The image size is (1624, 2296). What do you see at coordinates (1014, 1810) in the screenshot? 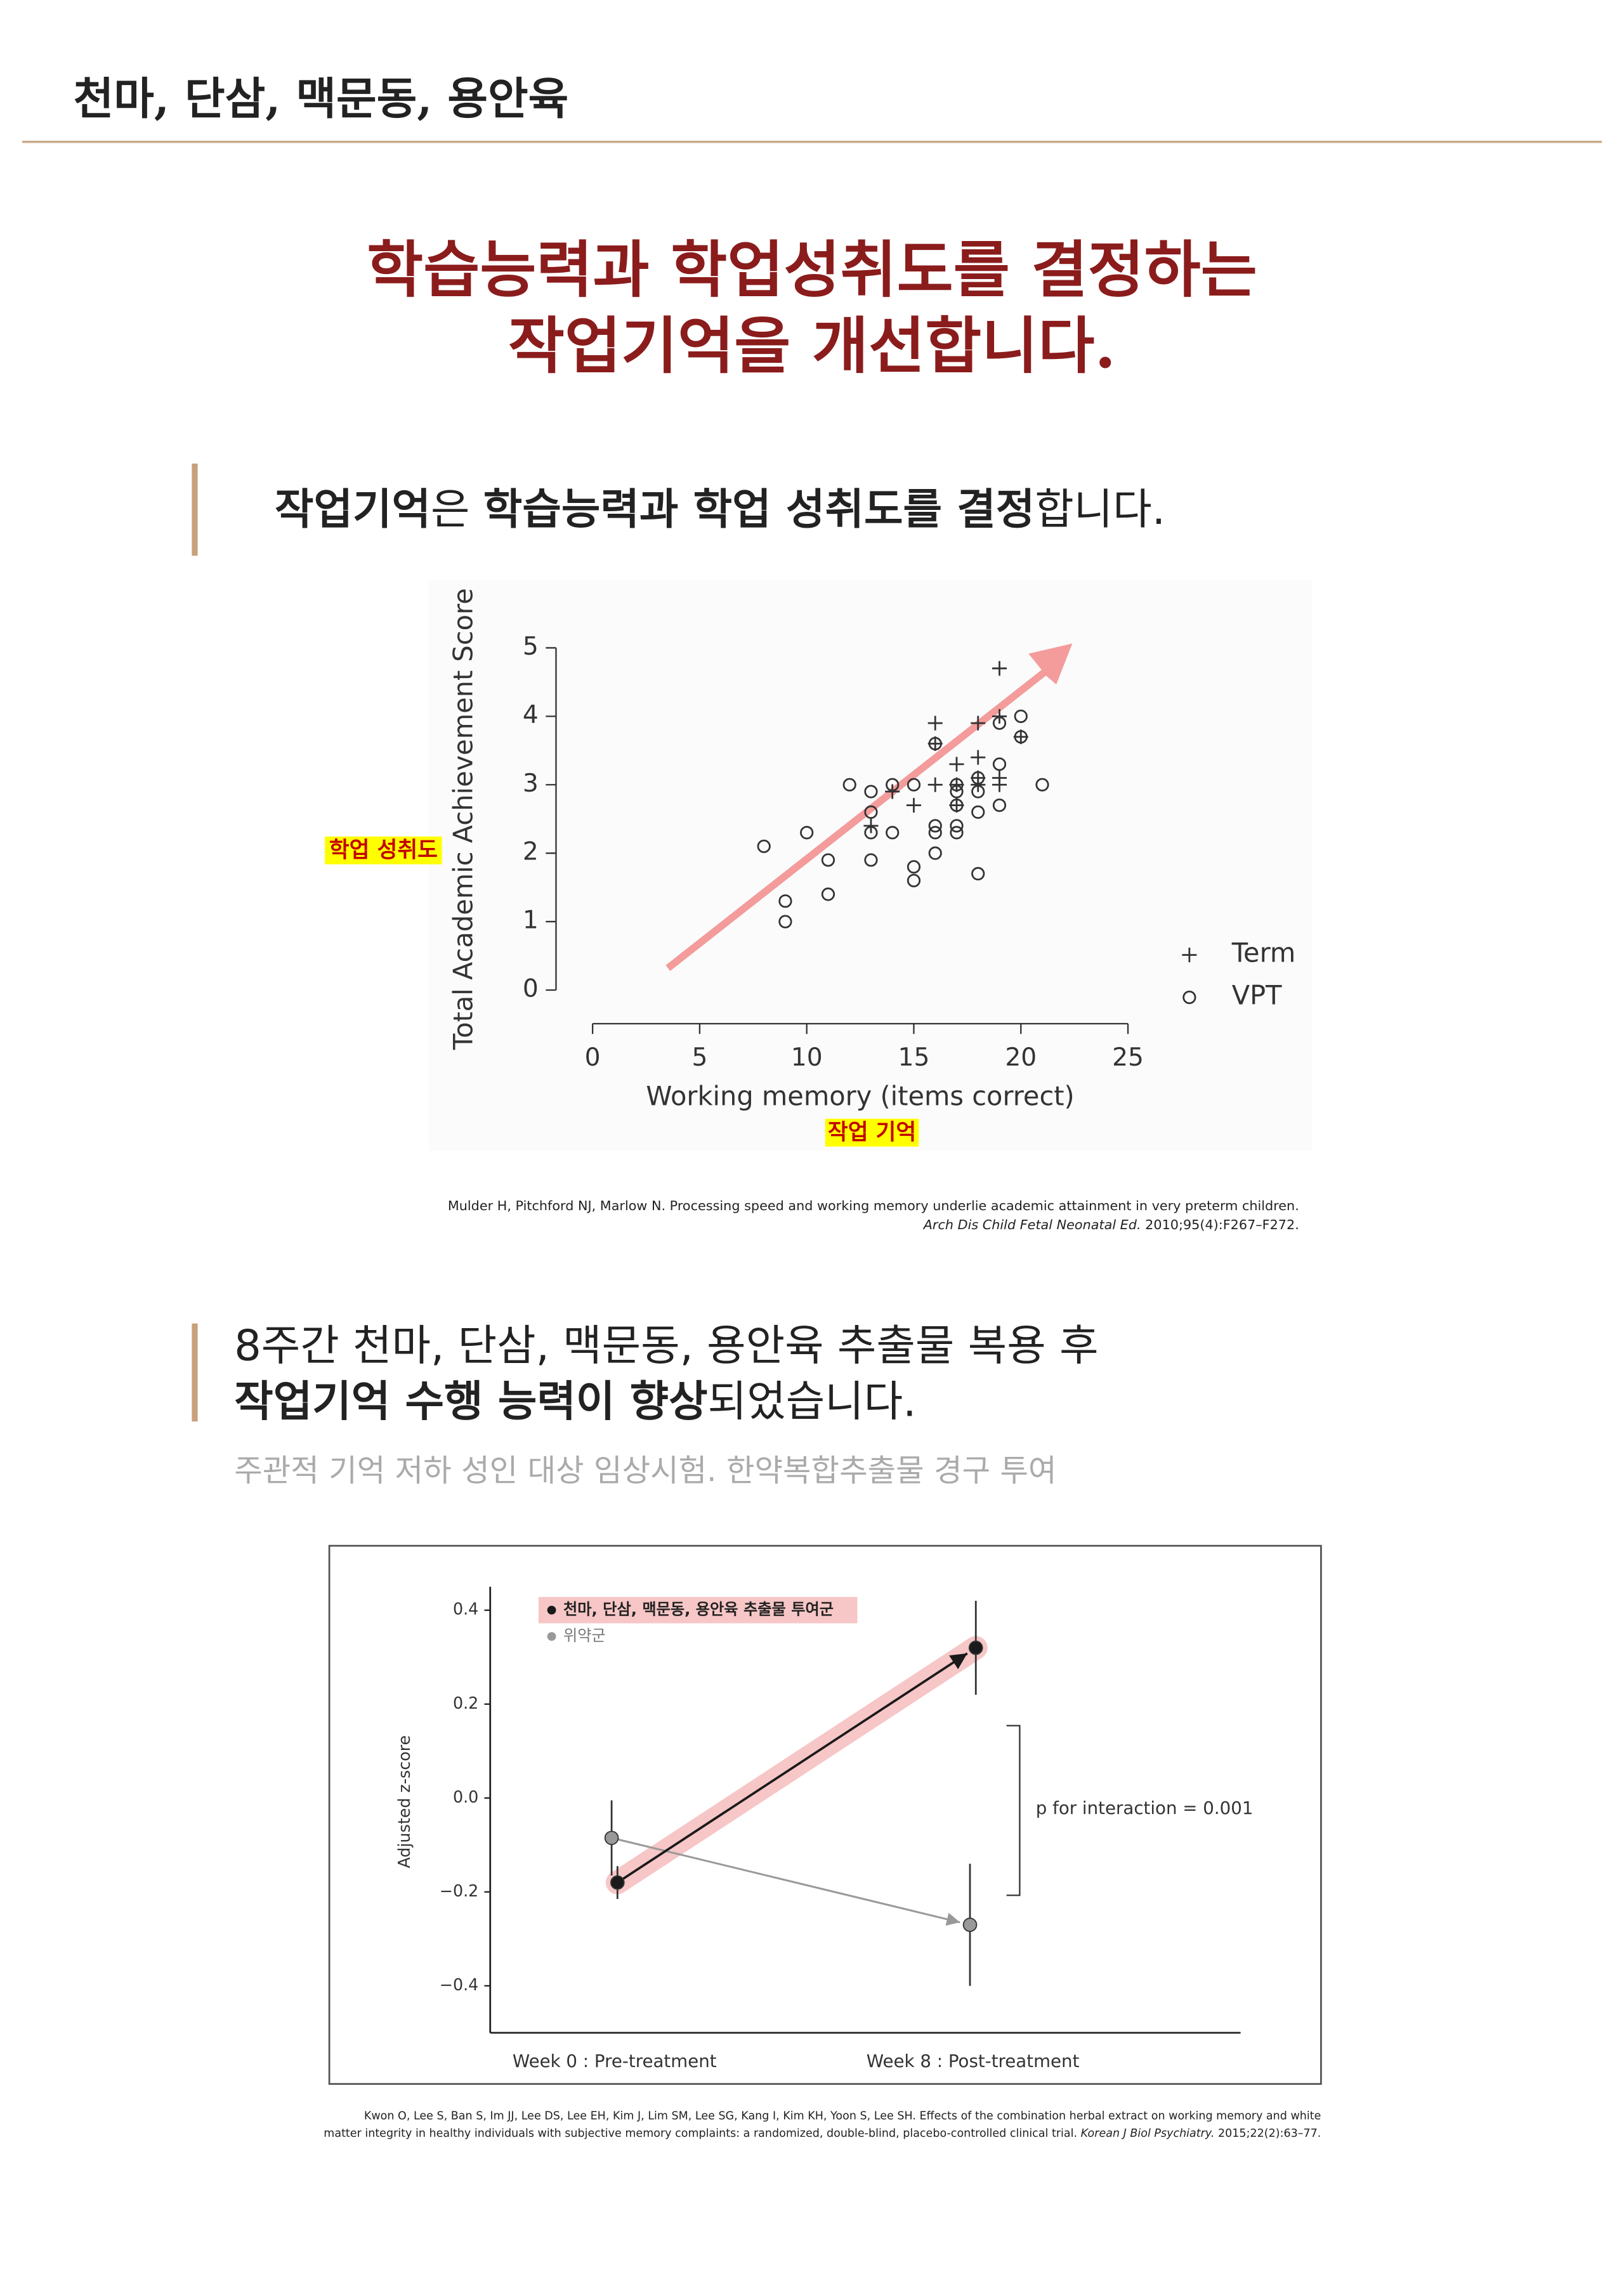
I see `bracket` at bounding box center [1014, 1810].